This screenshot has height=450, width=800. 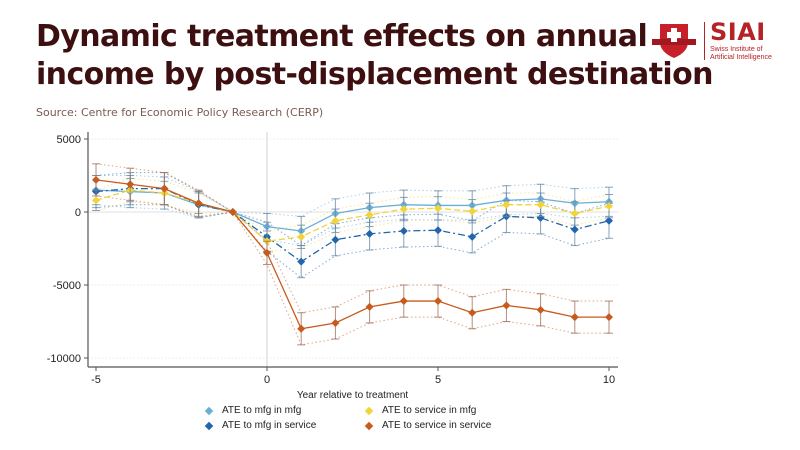 What do you see at coordinates (738, 32) in the screenshot?
I see `logo-brand: SIAI` at bounding box center [738, 32].